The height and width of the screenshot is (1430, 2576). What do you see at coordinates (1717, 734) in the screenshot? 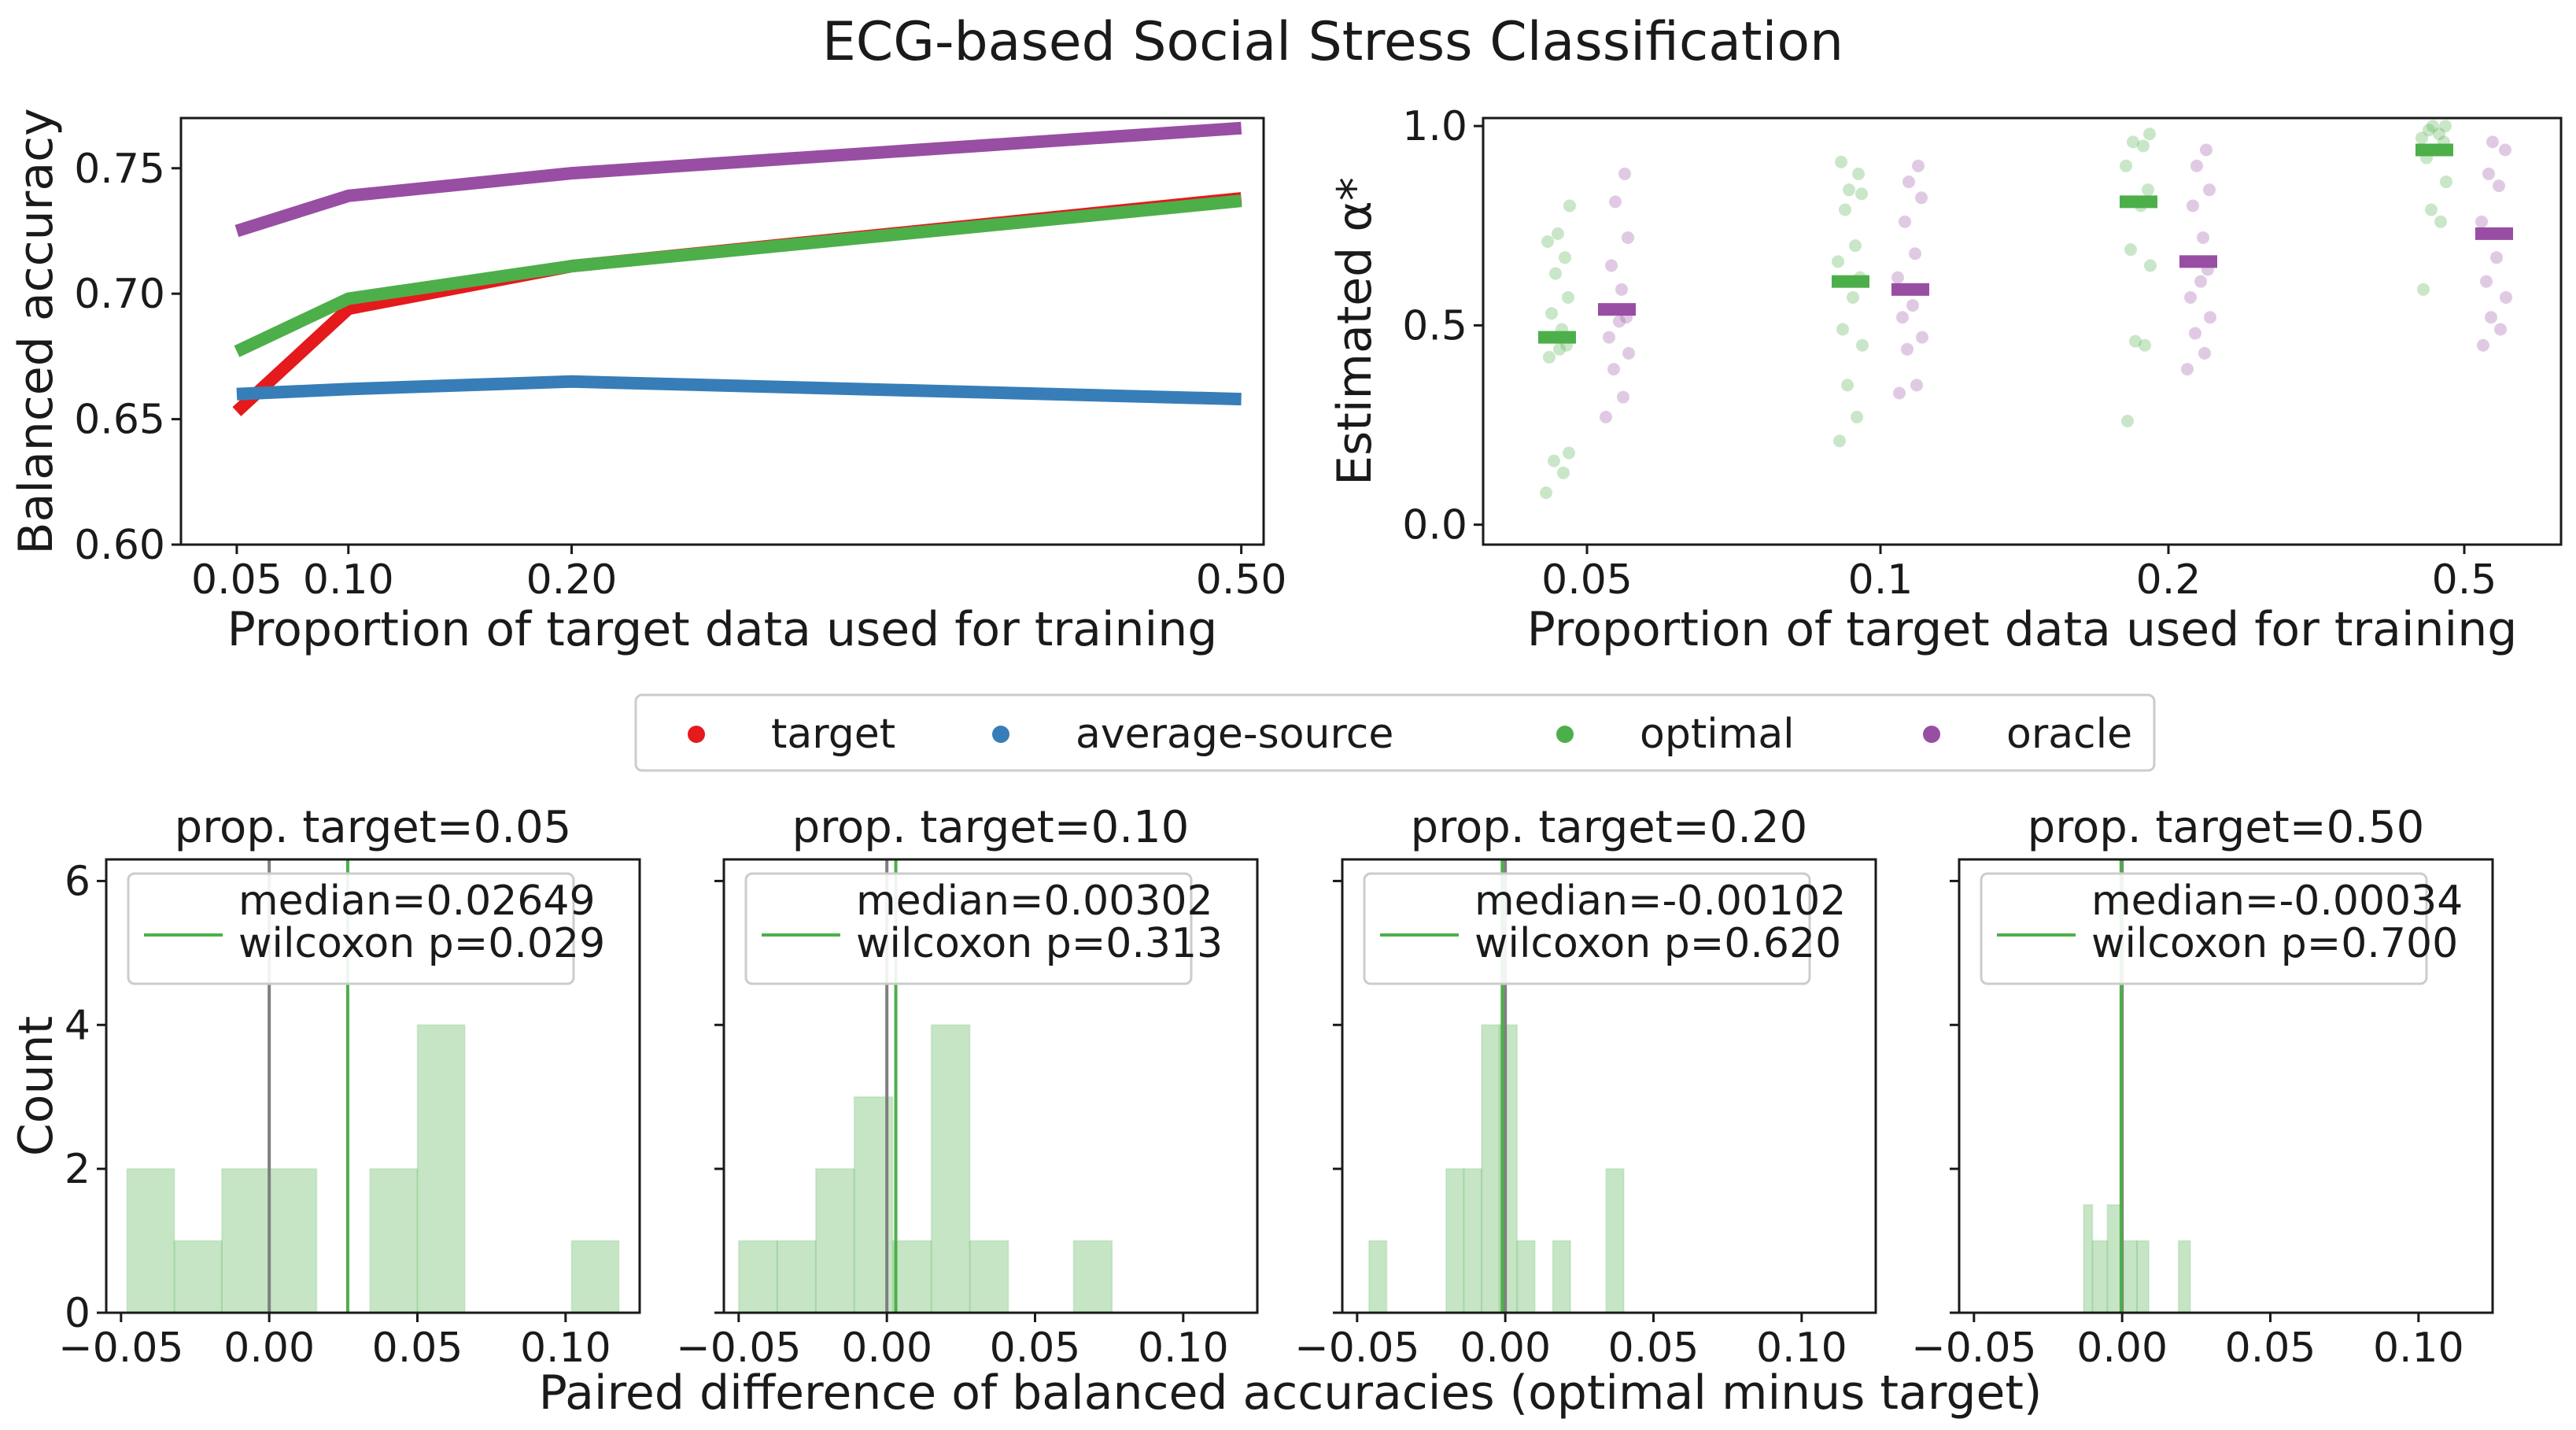
I see `legend-label-optimal: optimal` at bounding box center [1717, 734].